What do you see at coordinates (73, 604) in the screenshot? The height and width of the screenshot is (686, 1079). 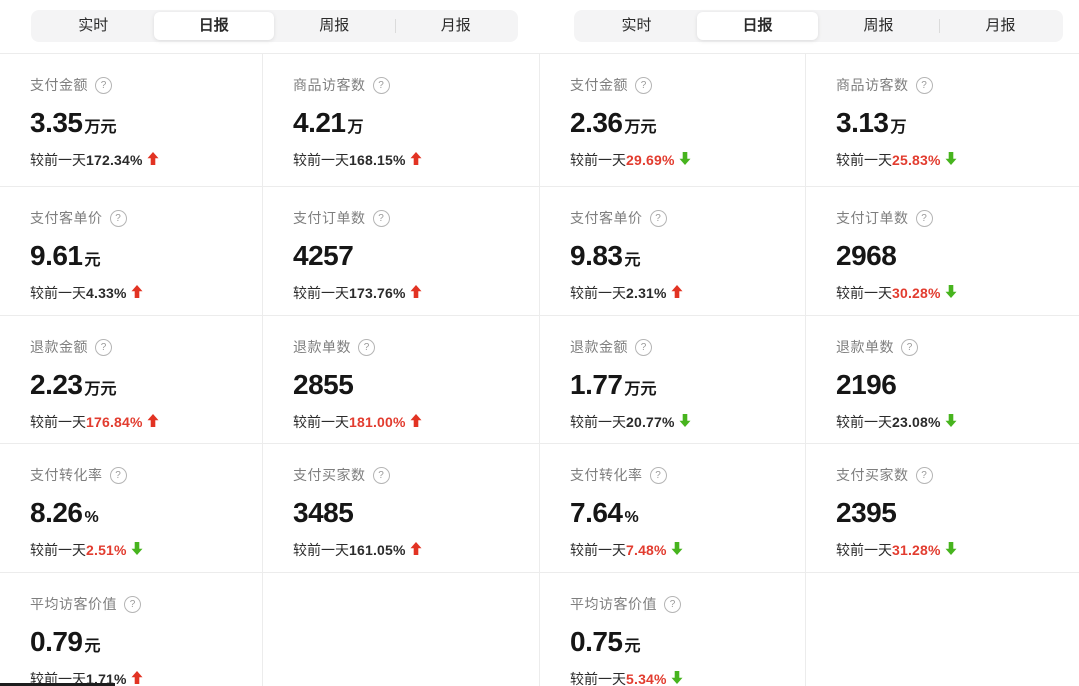 I see `metric-label: 平均访客价值` at bounding box center [73, 604].